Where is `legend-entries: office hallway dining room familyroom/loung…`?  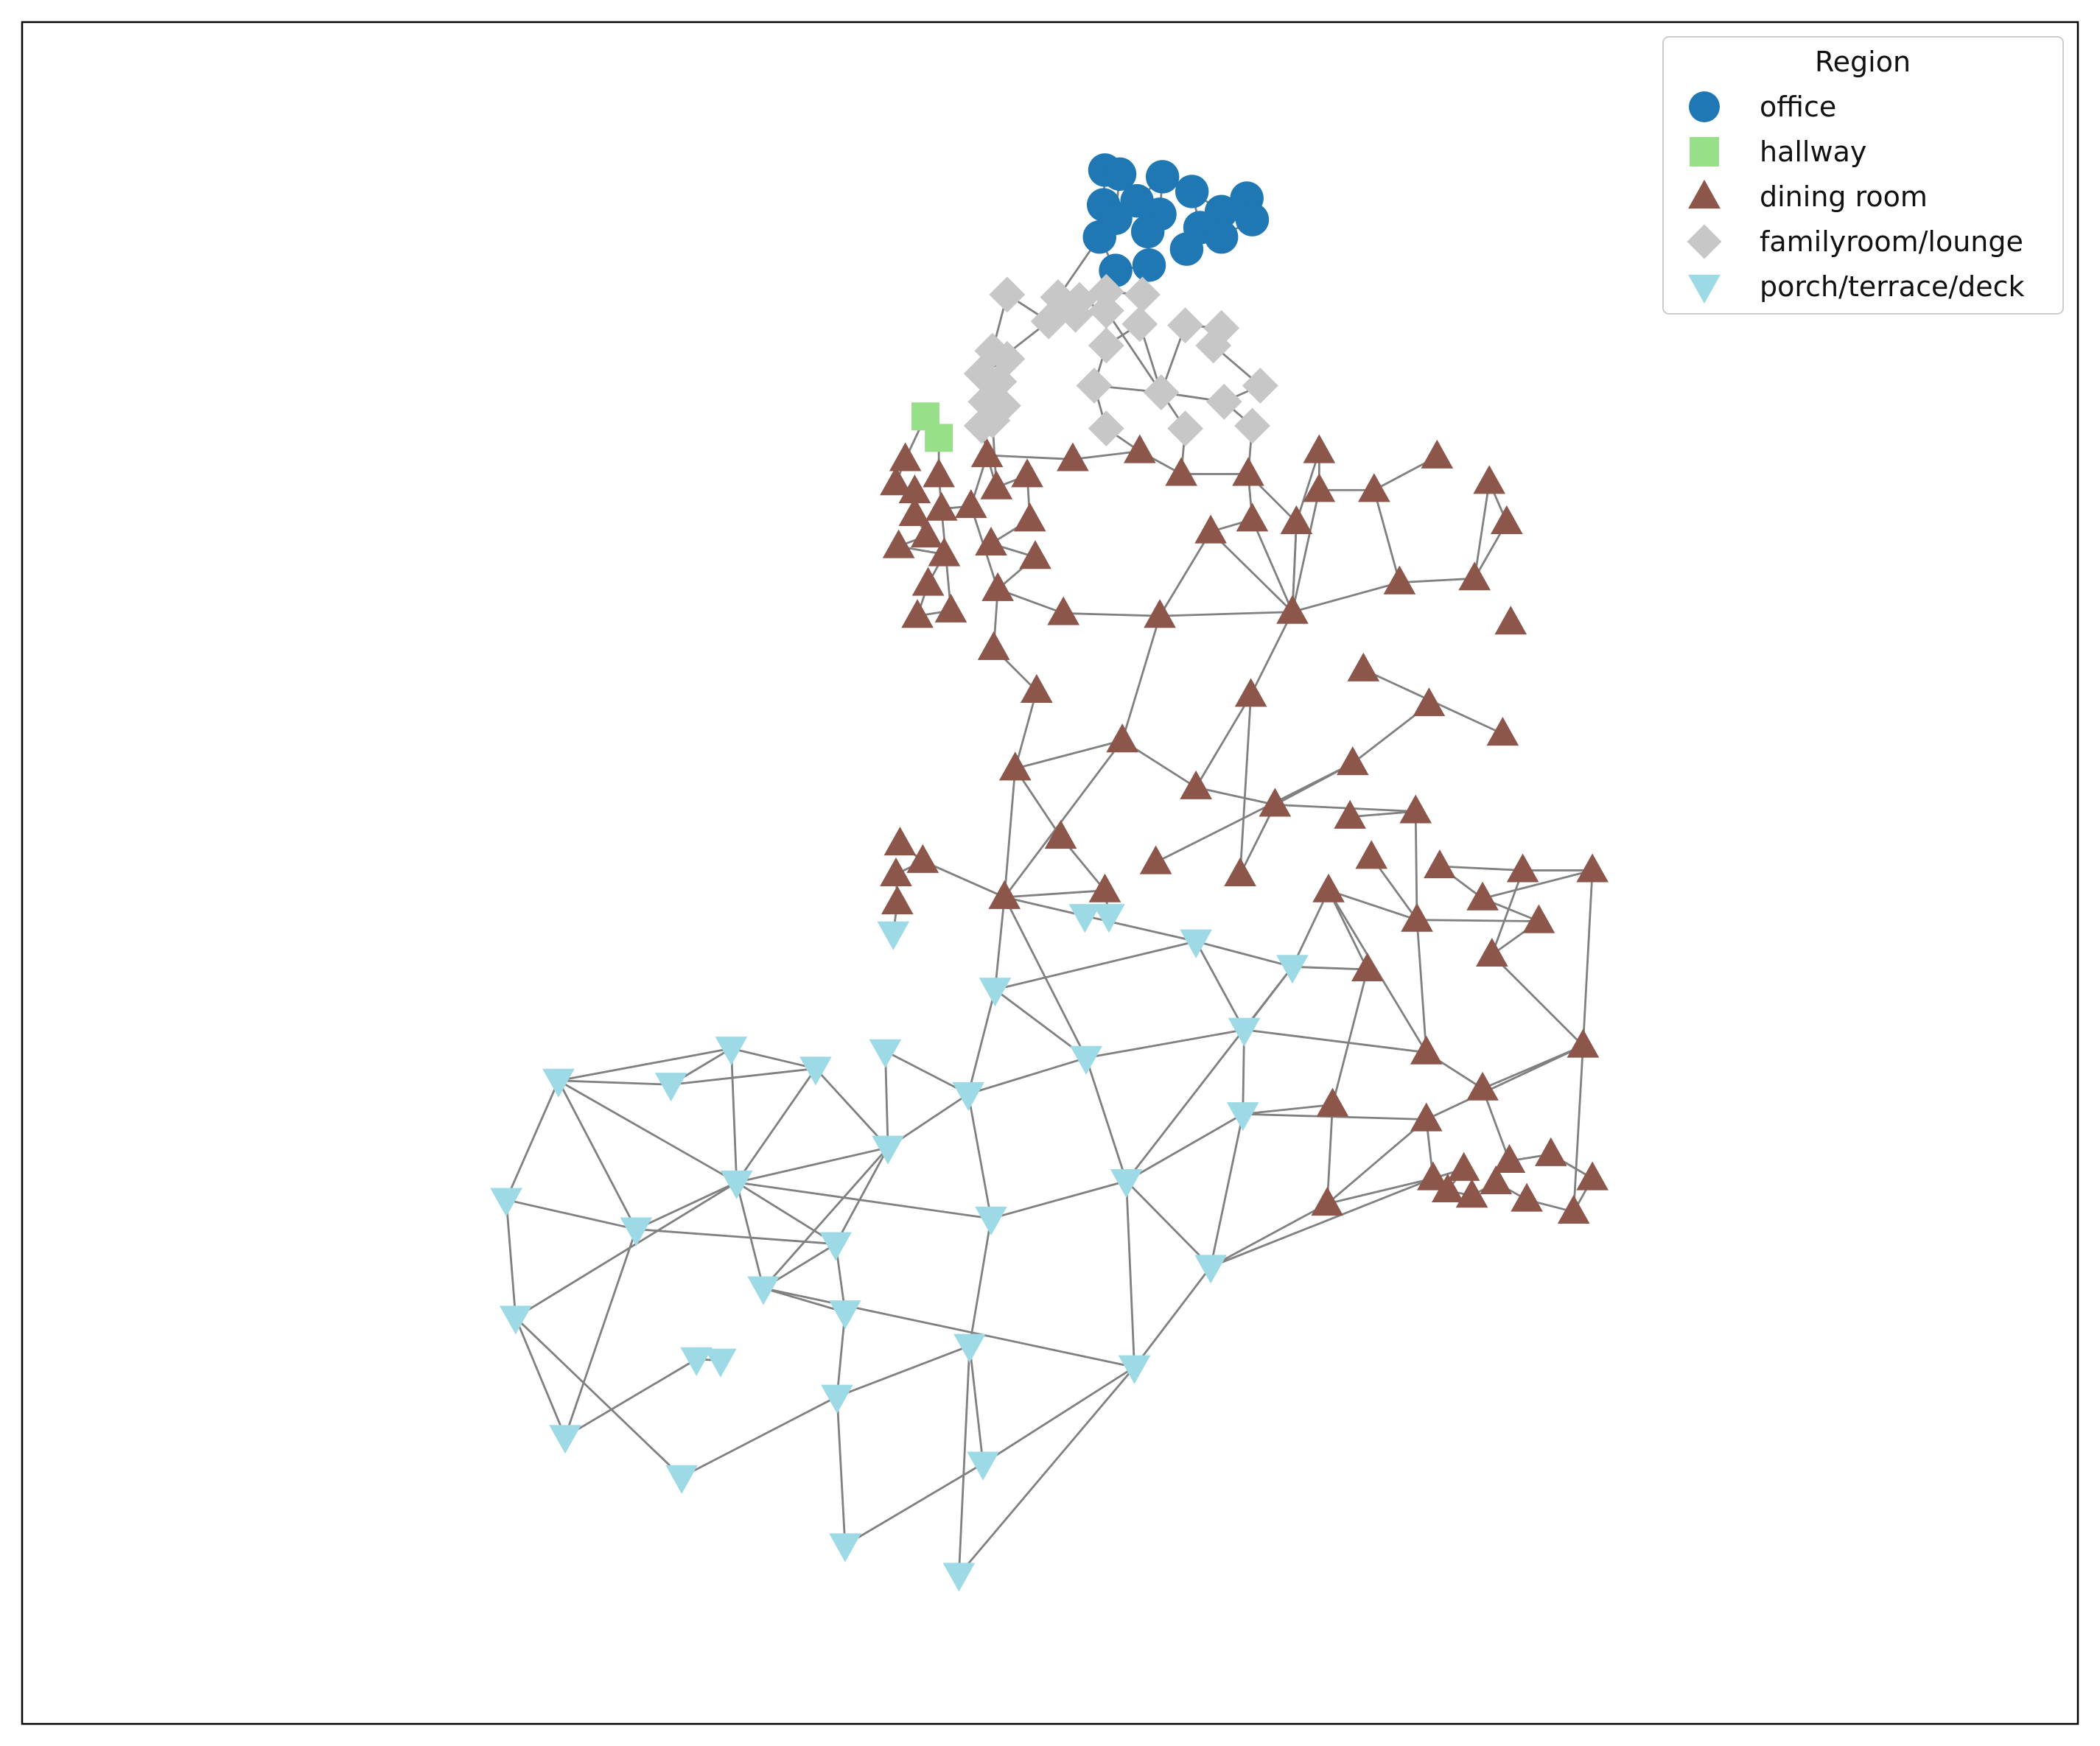
legend-entries: office hallway dining room familyroom/loung… is located at coordinates (1856, 197).